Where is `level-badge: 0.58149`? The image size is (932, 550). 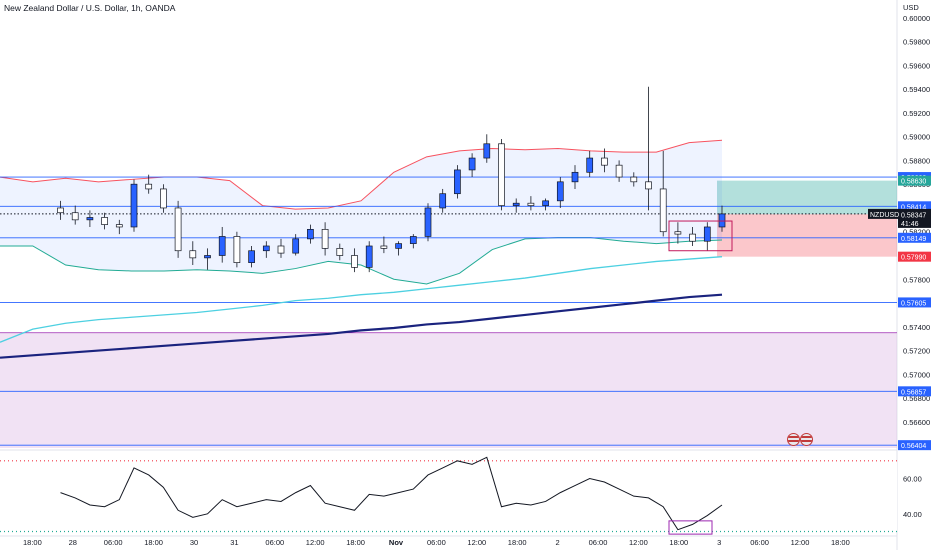 level-badge: 0.58149 is located at coordinates (914, 237).